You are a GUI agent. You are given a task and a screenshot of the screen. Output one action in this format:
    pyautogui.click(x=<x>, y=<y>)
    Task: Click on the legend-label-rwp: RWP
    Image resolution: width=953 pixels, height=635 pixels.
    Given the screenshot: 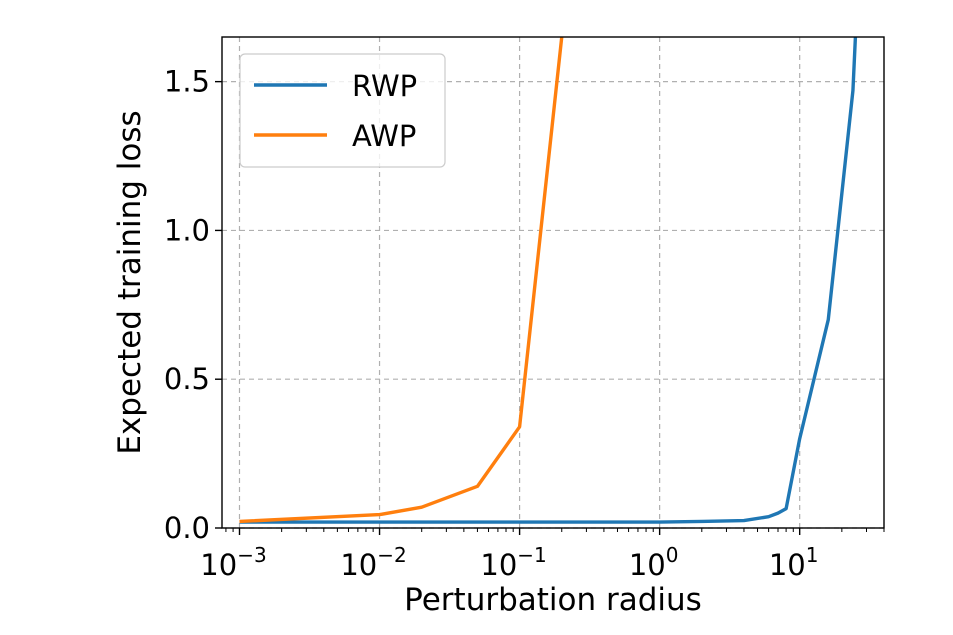 What is the action you would take?
    pyautogui.click(x=384, y=86)
    